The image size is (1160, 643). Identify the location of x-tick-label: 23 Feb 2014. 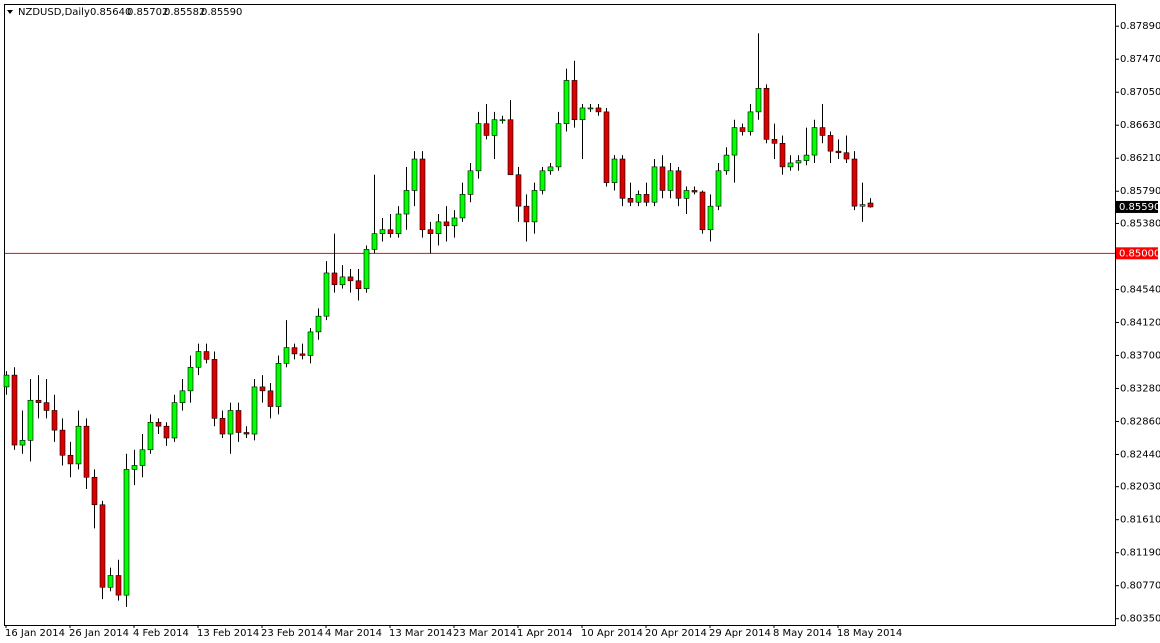
(292, 633).